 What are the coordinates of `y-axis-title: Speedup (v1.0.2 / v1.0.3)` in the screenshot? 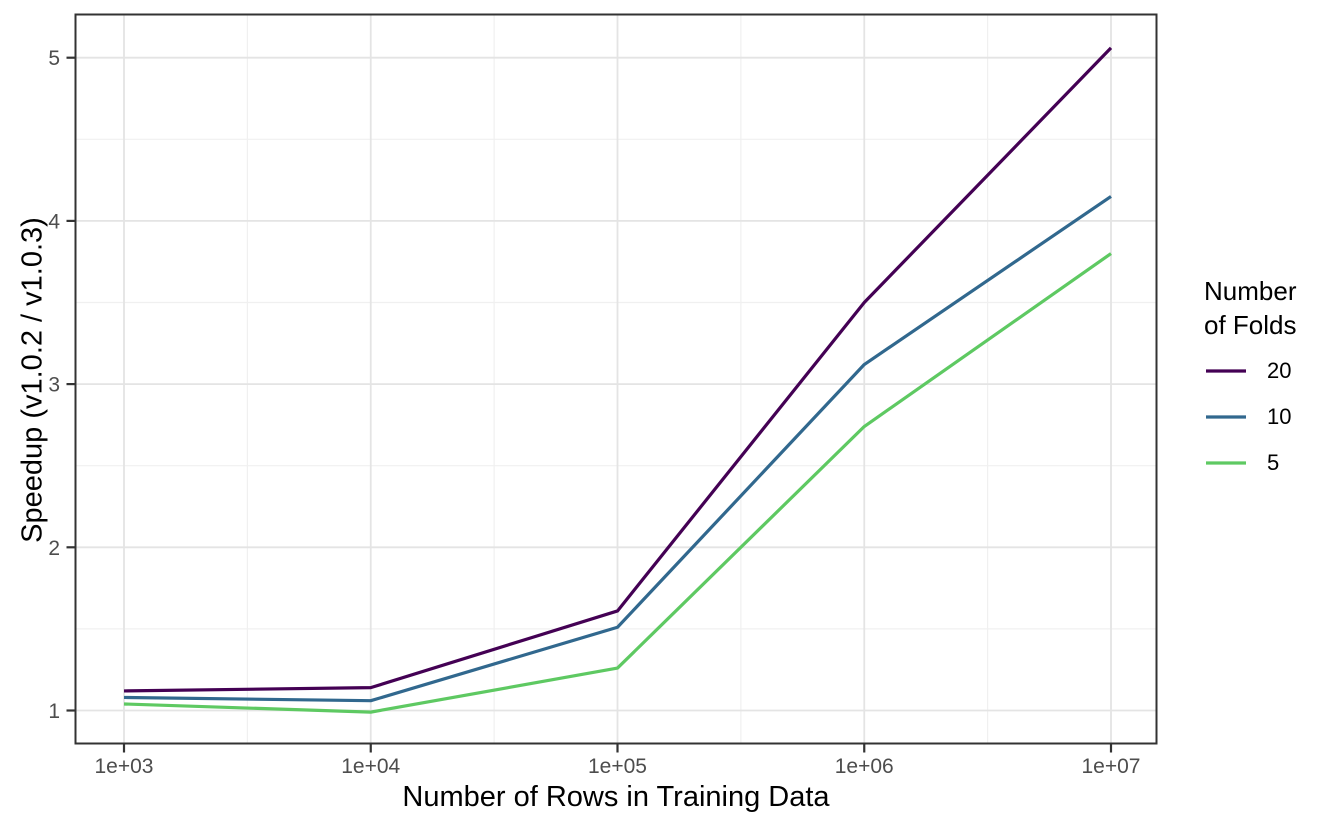 It's located at (32, 380).